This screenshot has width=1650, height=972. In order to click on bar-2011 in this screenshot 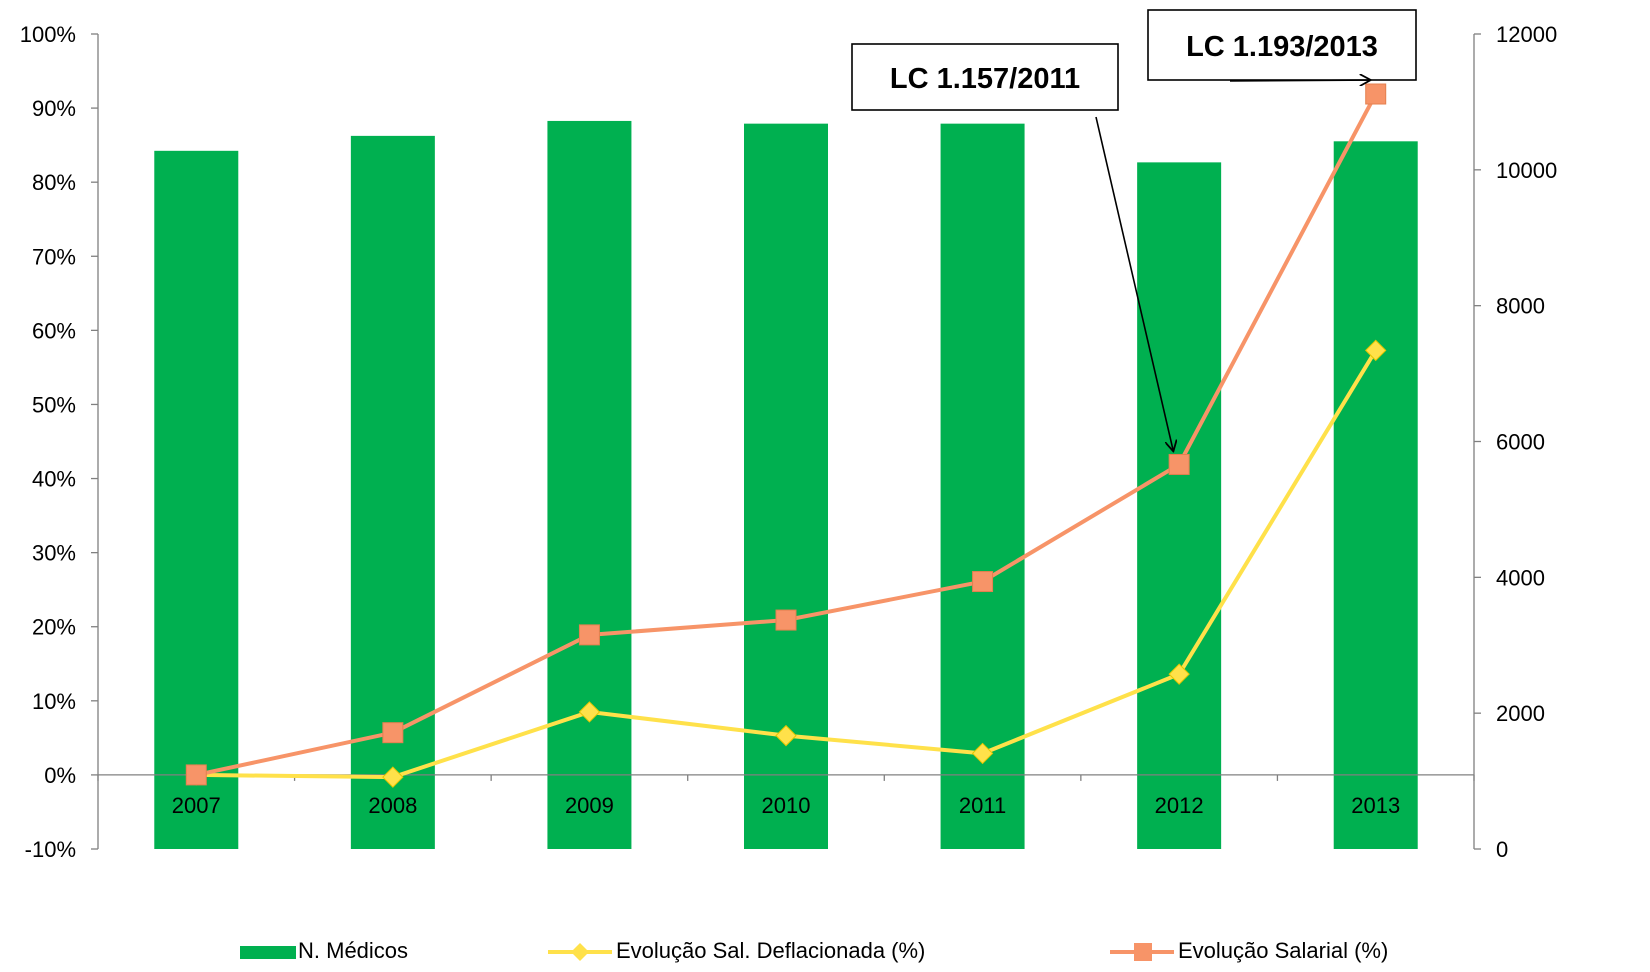, I will do `click(982, 486)`.